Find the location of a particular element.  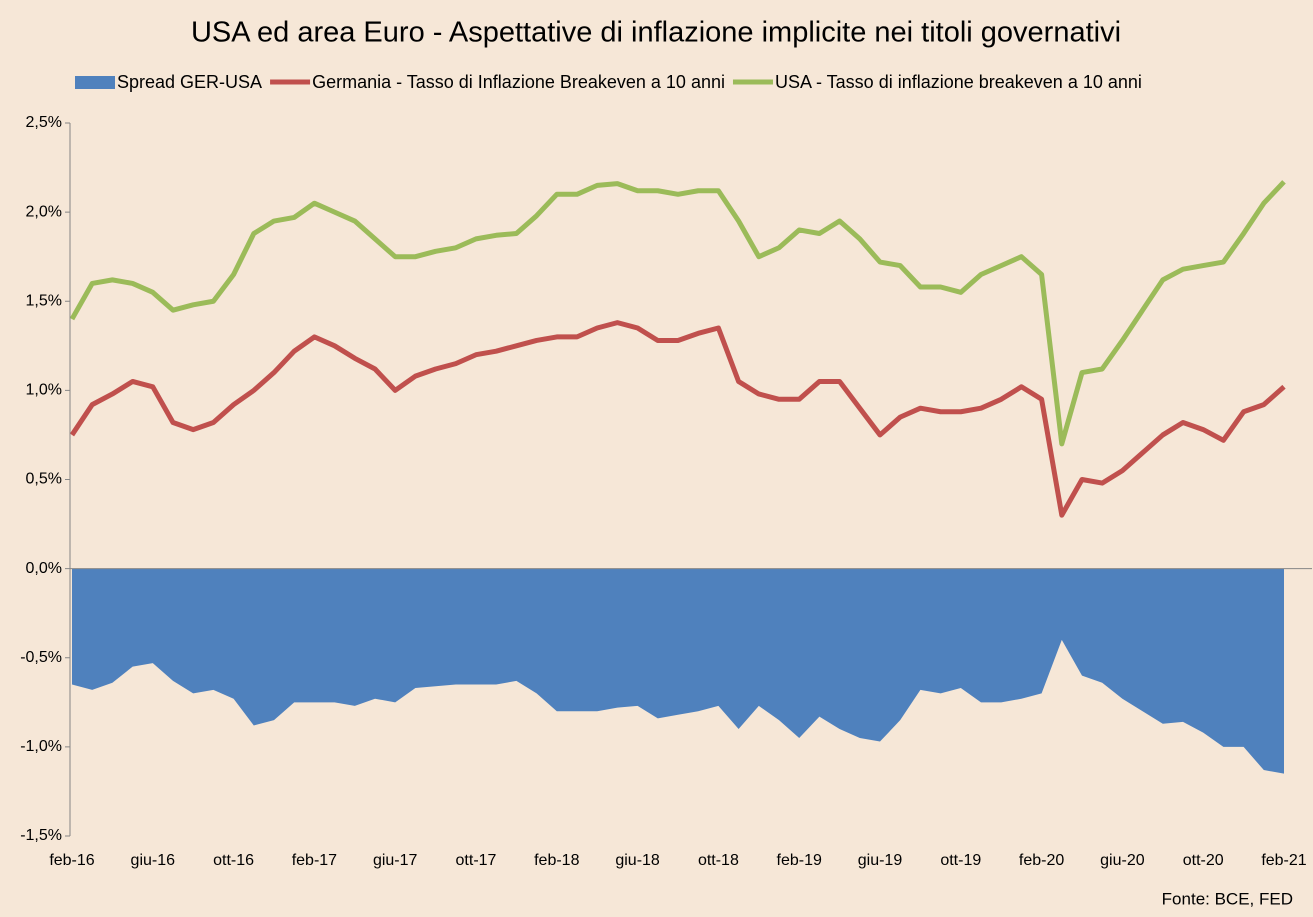

x-tick-label: feb-20 is located at coordinates (1041, 860).